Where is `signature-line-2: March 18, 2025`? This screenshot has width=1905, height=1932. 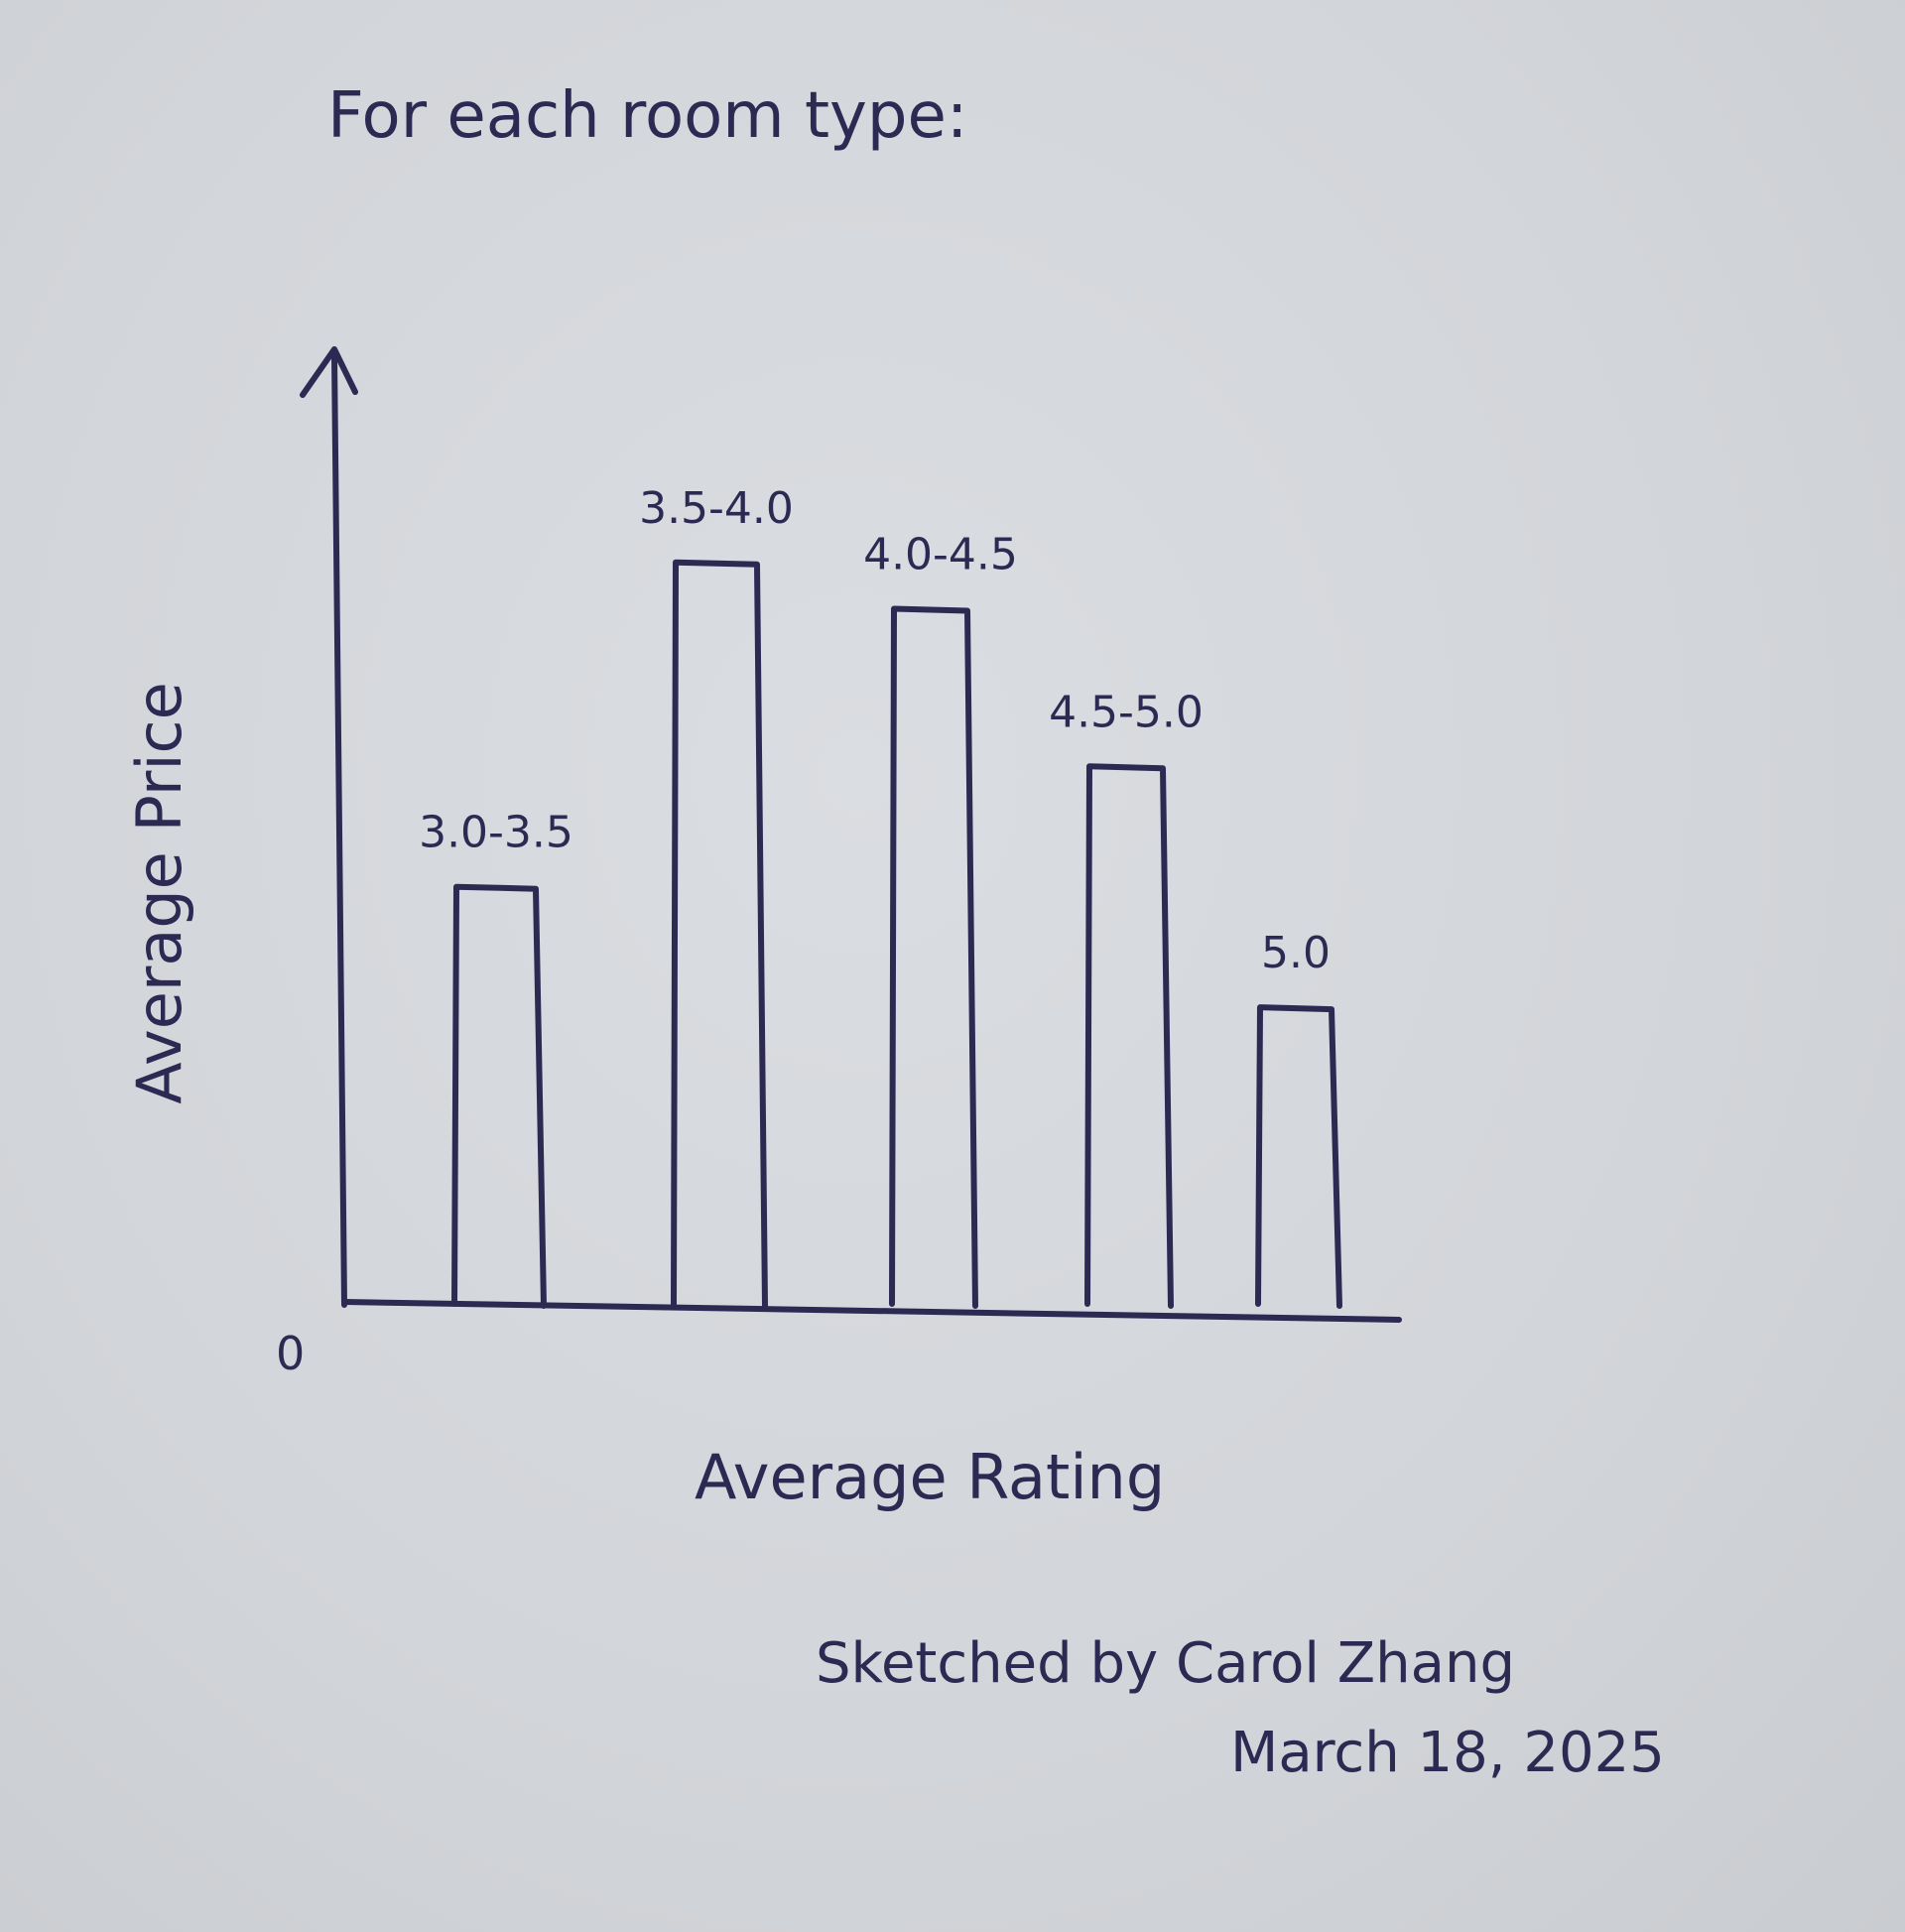
signature-line-2: March 18, 2025 is located at coordinates (1447, 1753).